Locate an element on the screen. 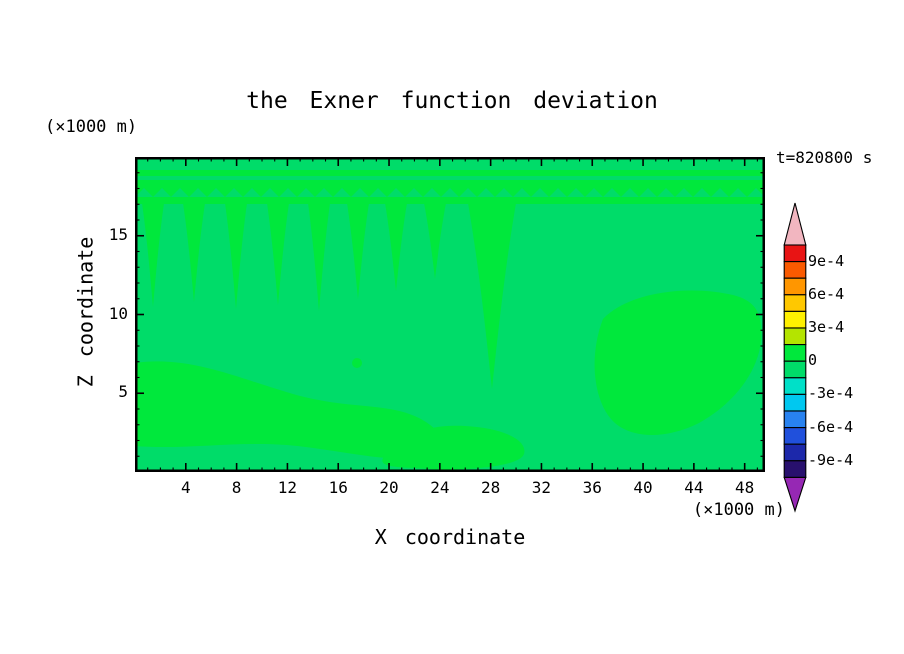 The image size is (904, 654). chart-title: the Exner function deviation is located at coordinates (452, 101).